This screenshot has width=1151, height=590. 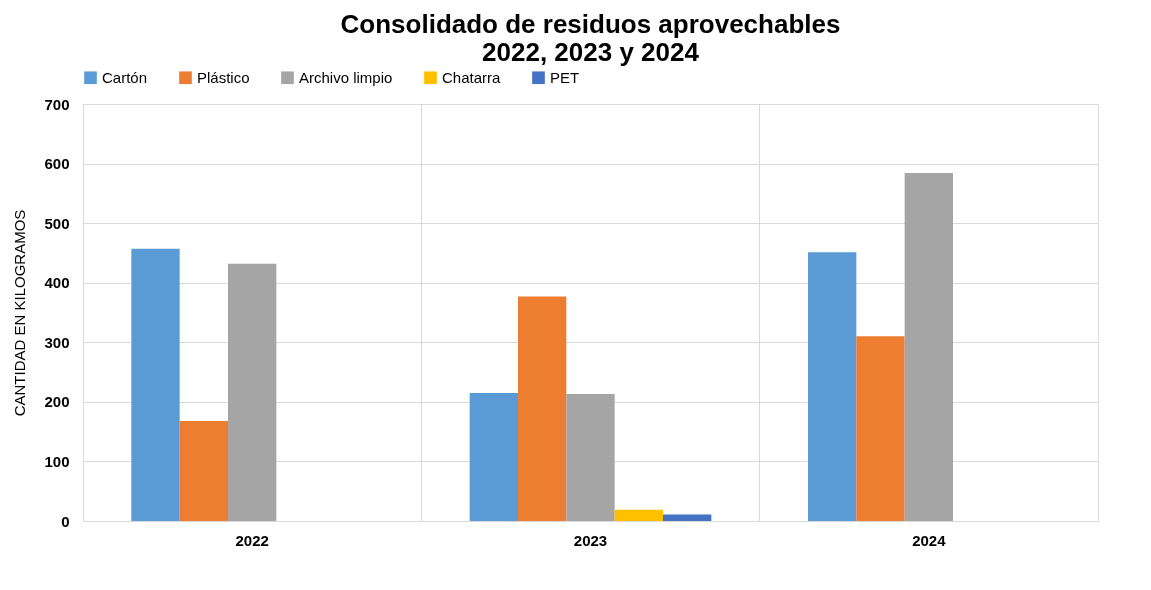 What do you see at coordinates (346, 77) in the screenshot?
I see `legend-label: Archivo limpio` at bounding box center [346, 77].